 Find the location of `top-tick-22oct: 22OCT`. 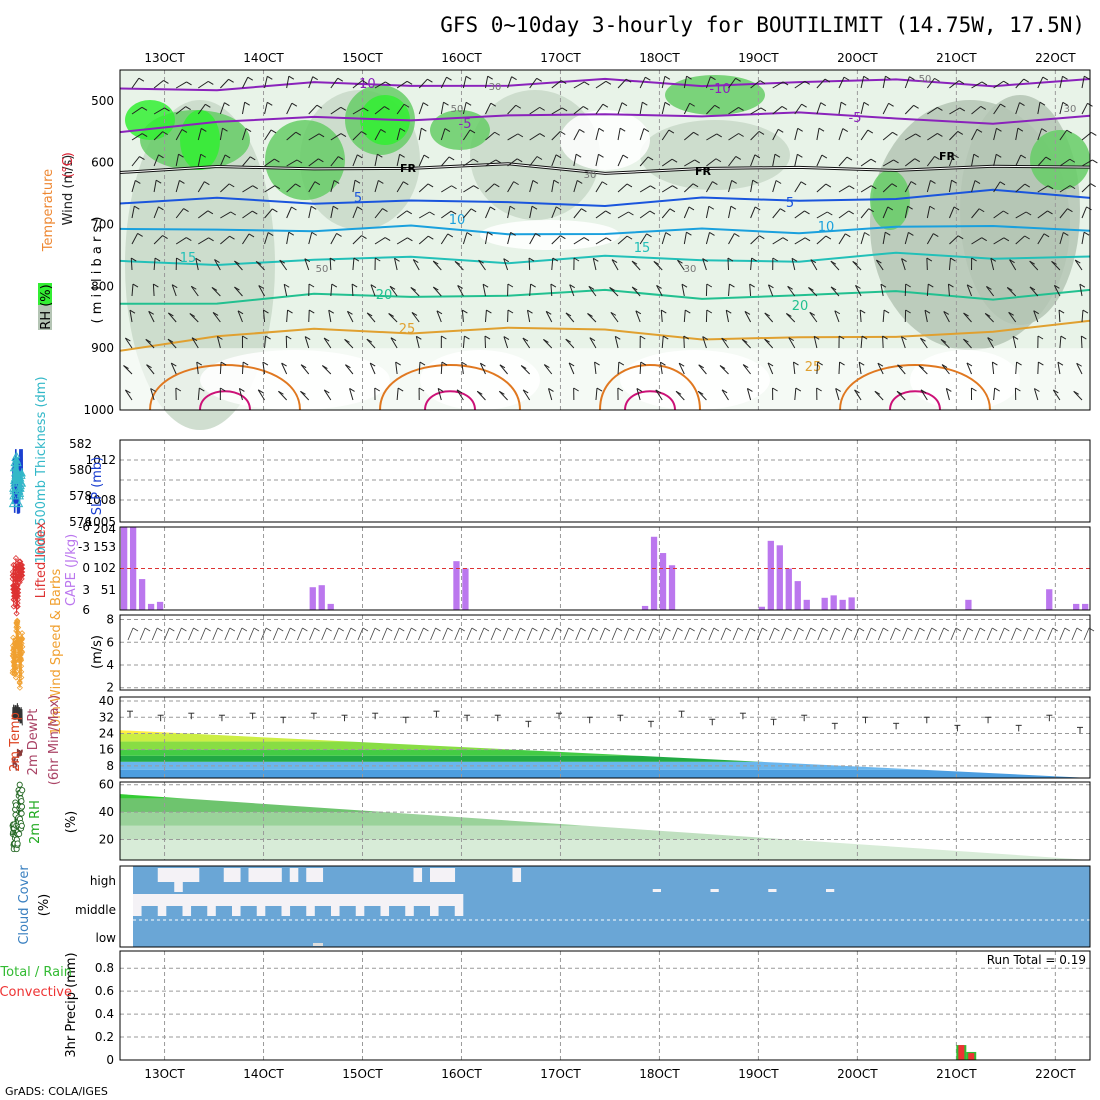

top-tick-22oct: 22OCT is located at coordinates (1055, 58).